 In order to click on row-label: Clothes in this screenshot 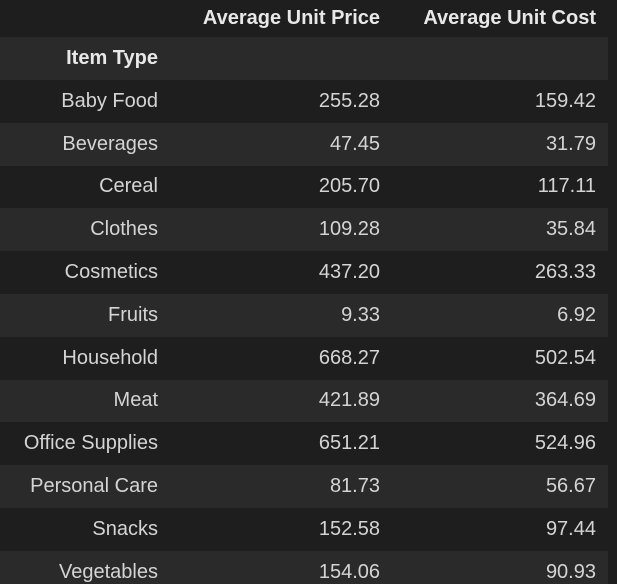, I will do `click(124, 229)`.